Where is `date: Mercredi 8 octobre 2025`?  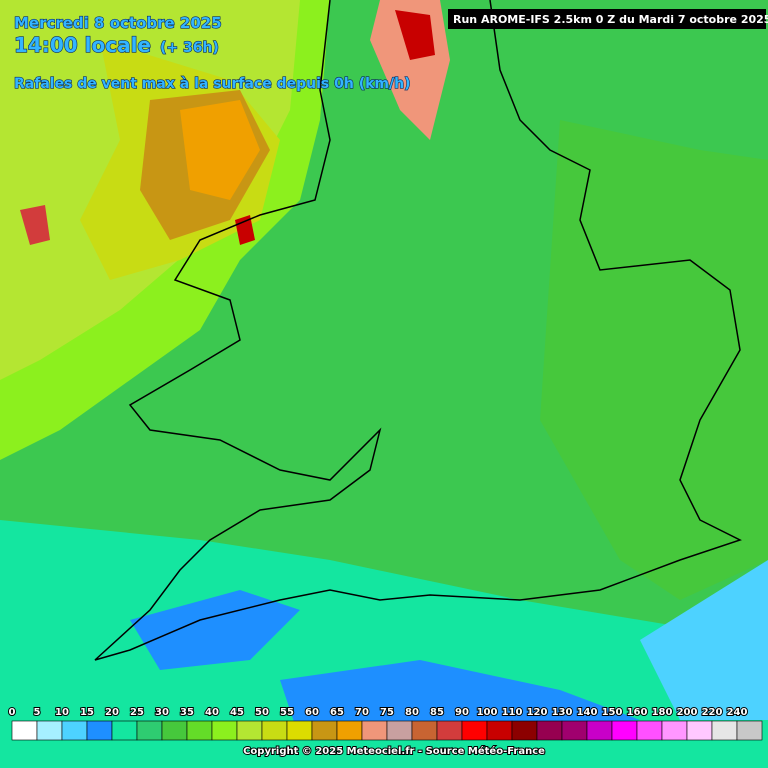
date: Mercredi 8 octobre 2025 is located at coordinates (118, 23).